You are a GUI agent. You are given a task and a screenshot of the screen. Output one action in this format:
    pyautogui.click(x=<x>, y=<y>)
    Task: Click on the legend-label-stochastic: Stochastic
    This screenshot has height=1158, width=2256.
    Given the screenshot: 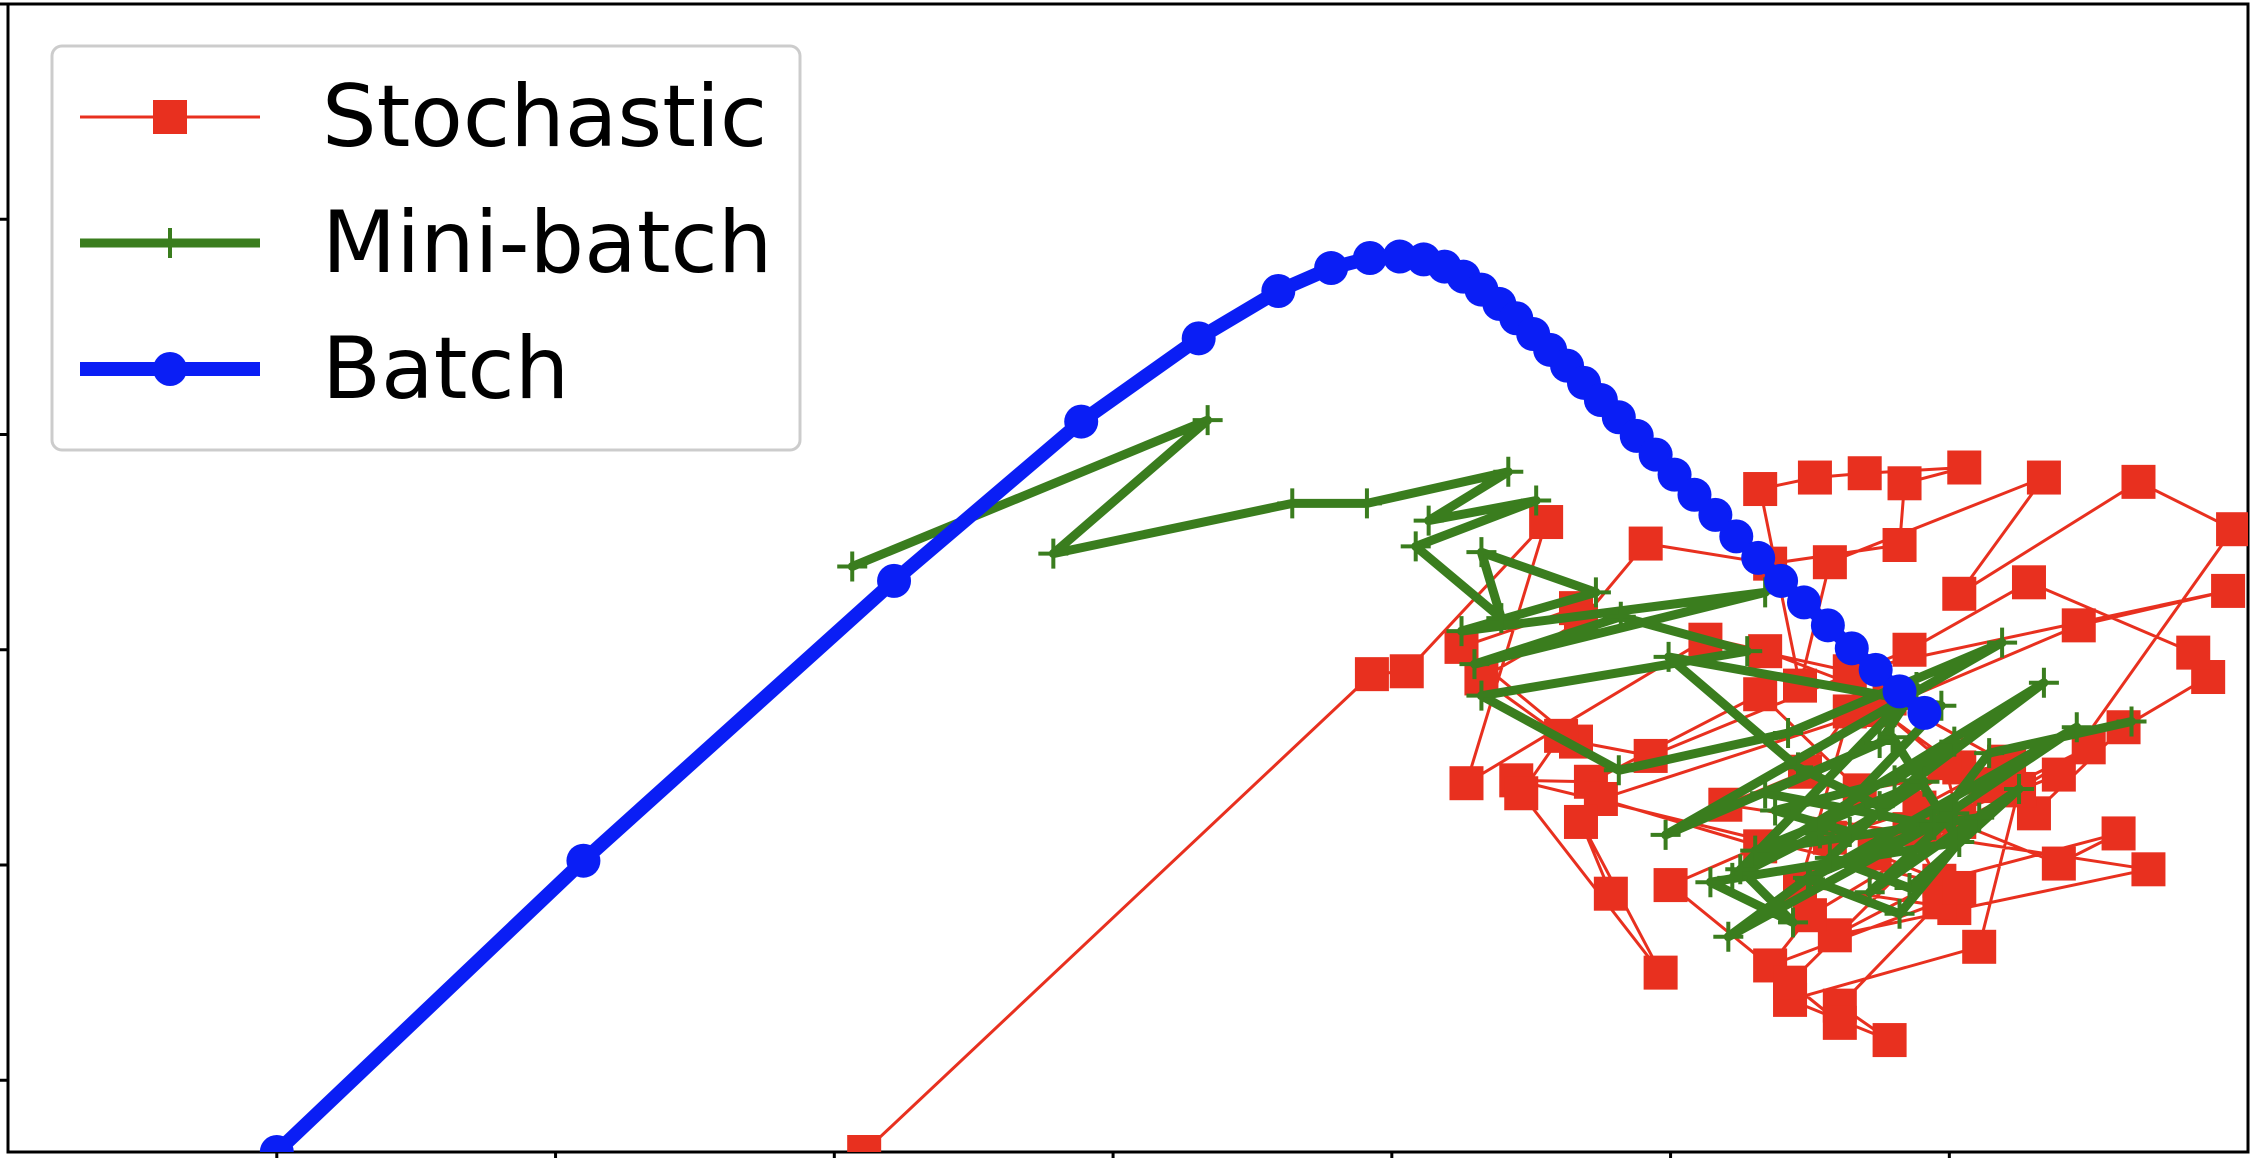 What is the action you would take?
    pyautogui.click(x=544, y=117)
    